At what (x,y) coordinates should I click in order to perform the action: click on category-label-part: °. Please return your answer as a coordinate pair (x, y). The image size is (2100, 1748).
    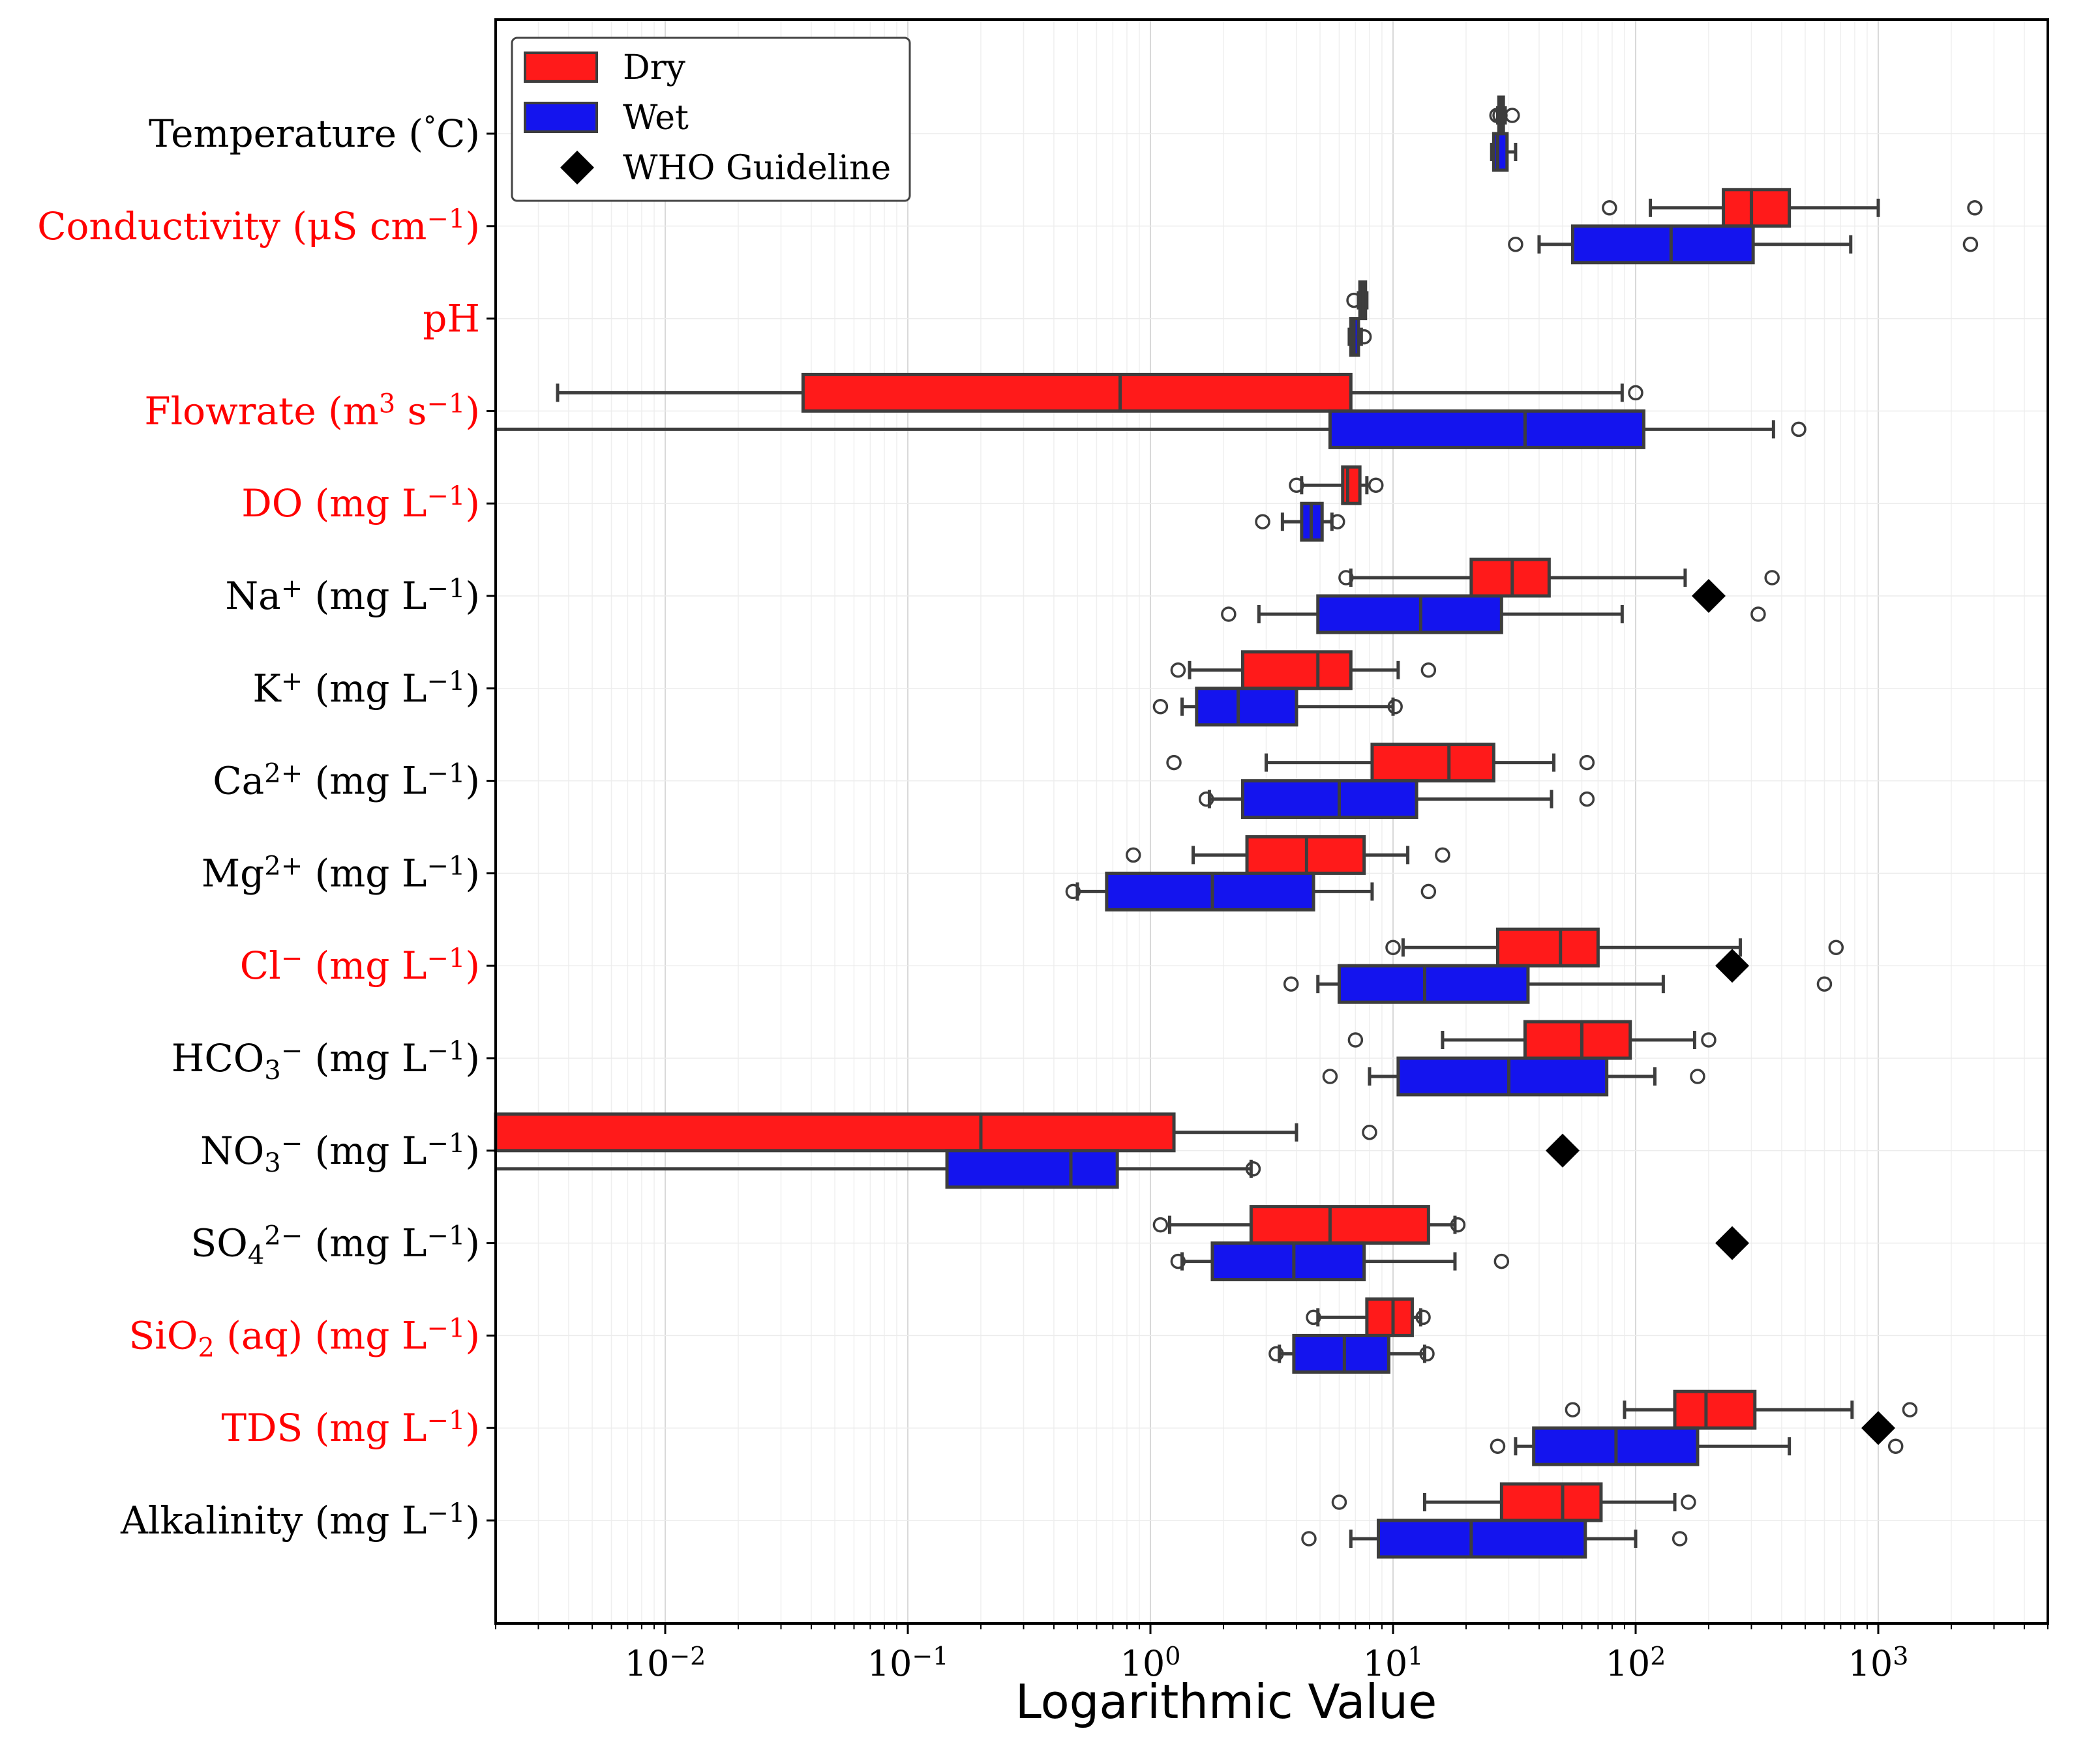
    Looking at the image, I should click on (430, 126).